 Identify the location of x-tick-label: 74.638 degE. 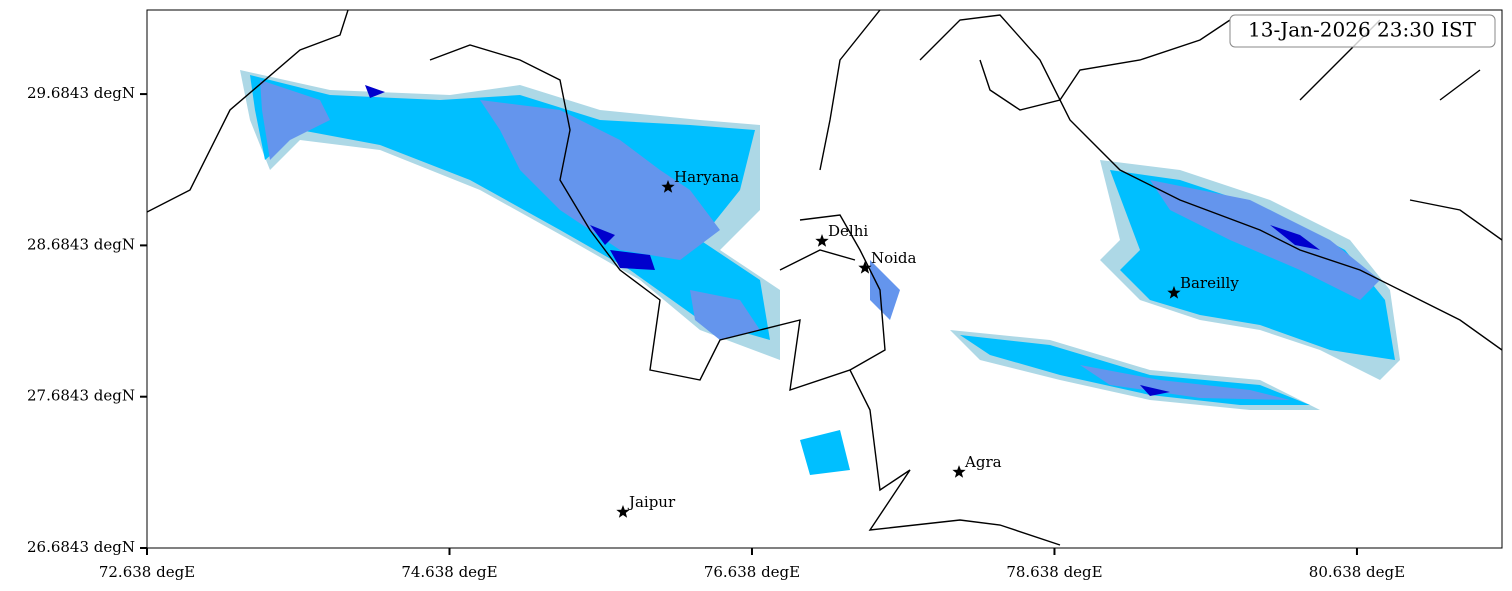
(449, 572).